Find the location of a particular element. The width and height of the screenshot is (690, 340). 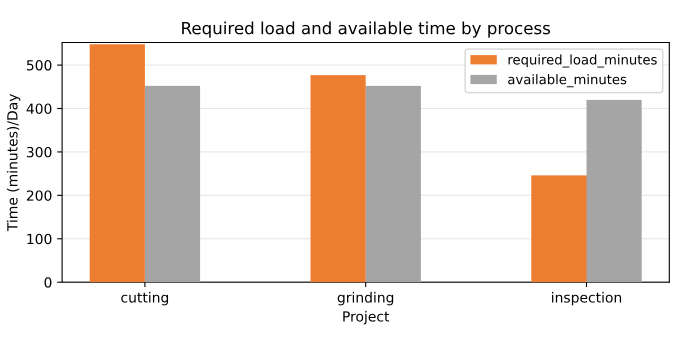

chart-title: Required load and available time by process is located at coordinates (366, 30).